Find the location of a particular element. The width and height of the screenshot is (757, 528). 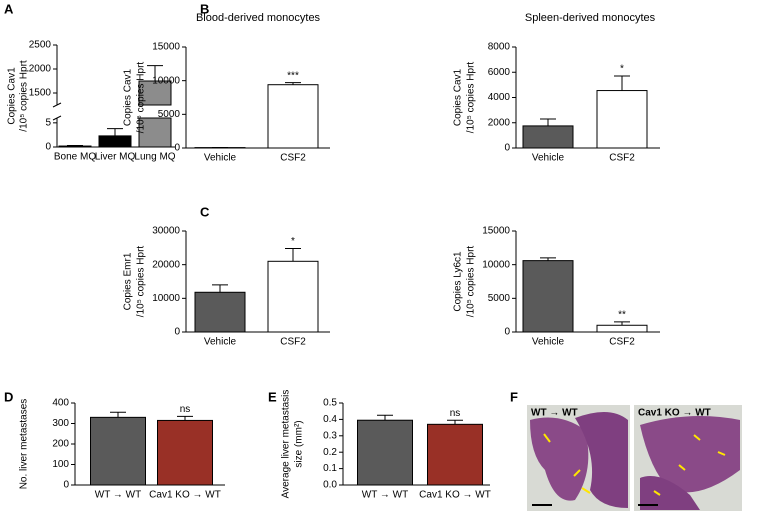

y-tick-label: 5 is located at coordinates (48, 122).